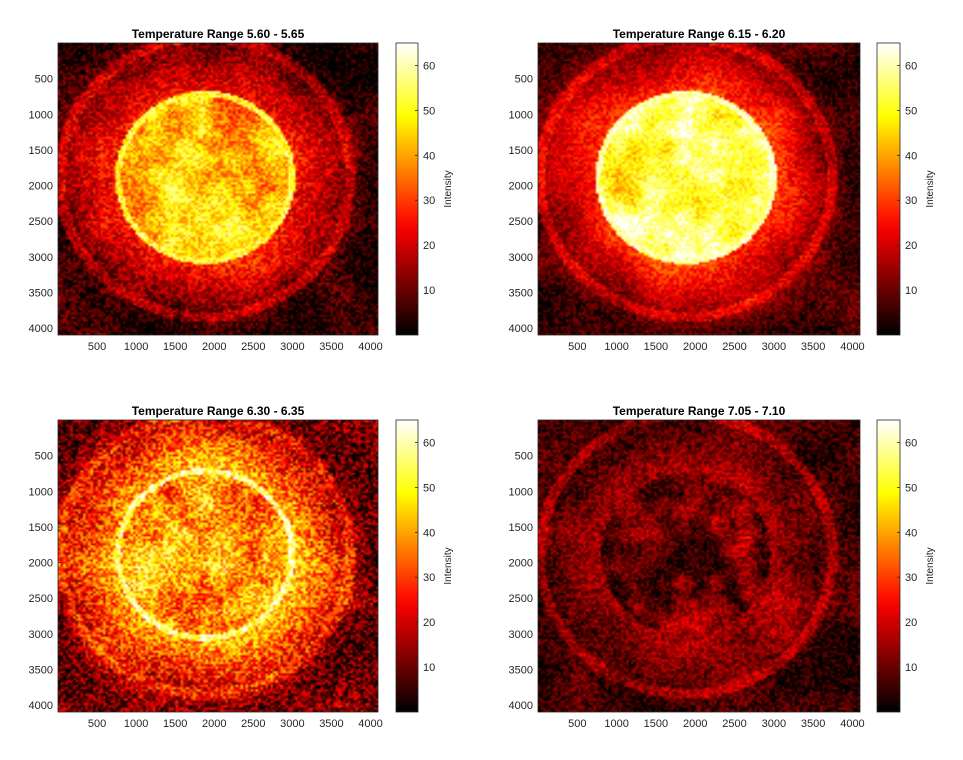 This screenshot has width=963, height=760. Describe the element at coordinates (699, 411) in the screenshot. I see `subplot-title: Temperature Range 7.05 - 7.10` at that location.